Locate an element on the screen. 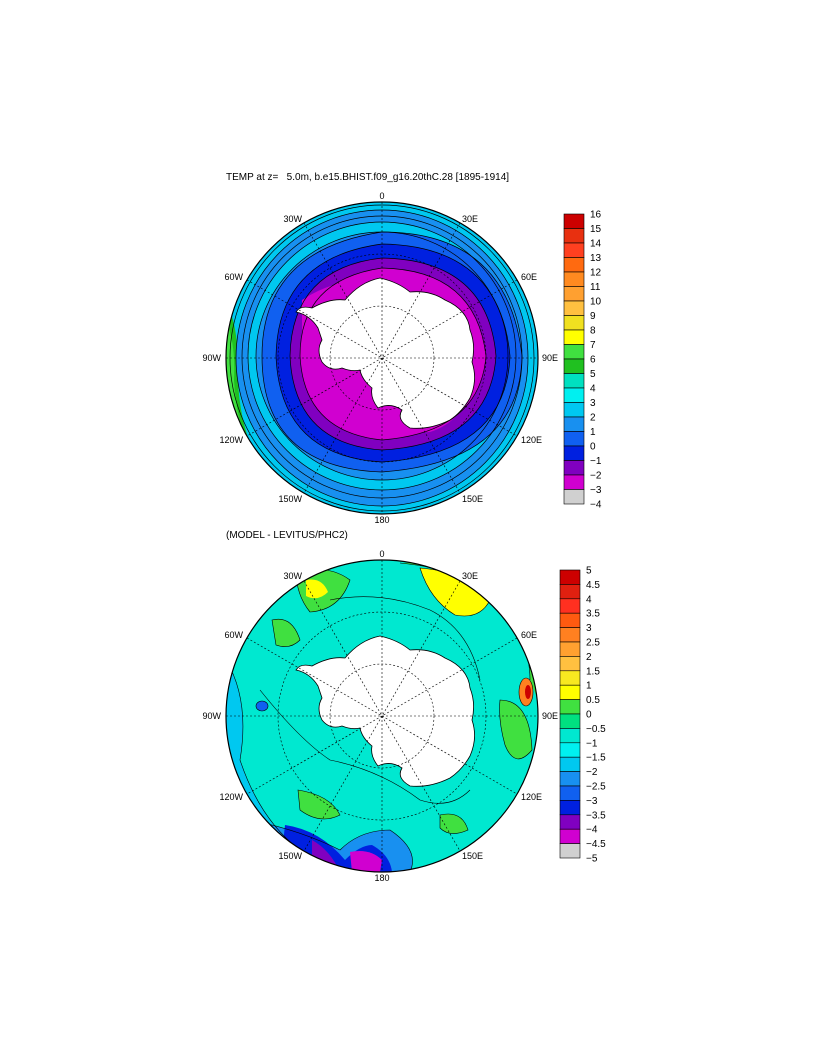 The height and width of the screenshot is (1055, 818). diff-colorbar-label: −3 is located at coordinates (592, 801).